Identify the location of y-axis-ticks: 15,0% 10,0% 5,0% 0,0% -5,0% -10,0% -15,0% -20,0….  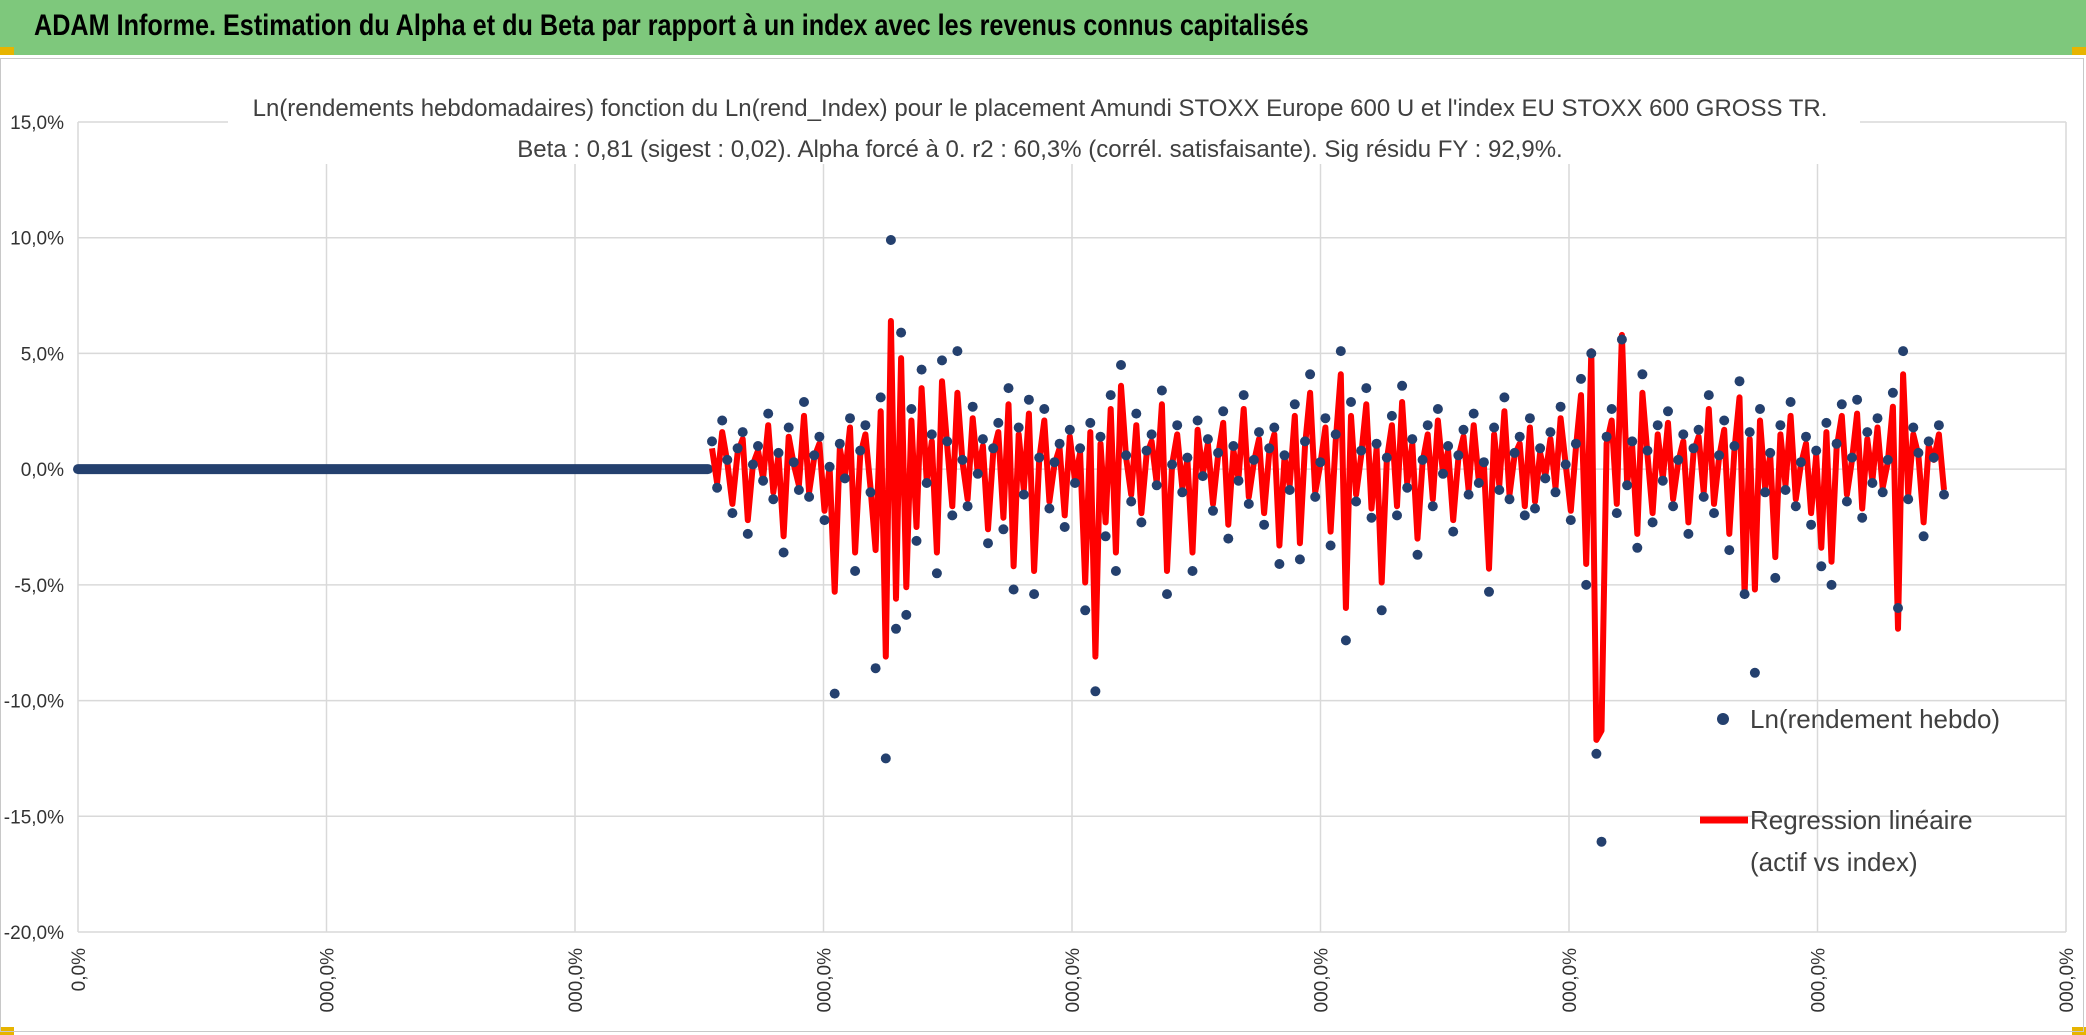
(34, 528).